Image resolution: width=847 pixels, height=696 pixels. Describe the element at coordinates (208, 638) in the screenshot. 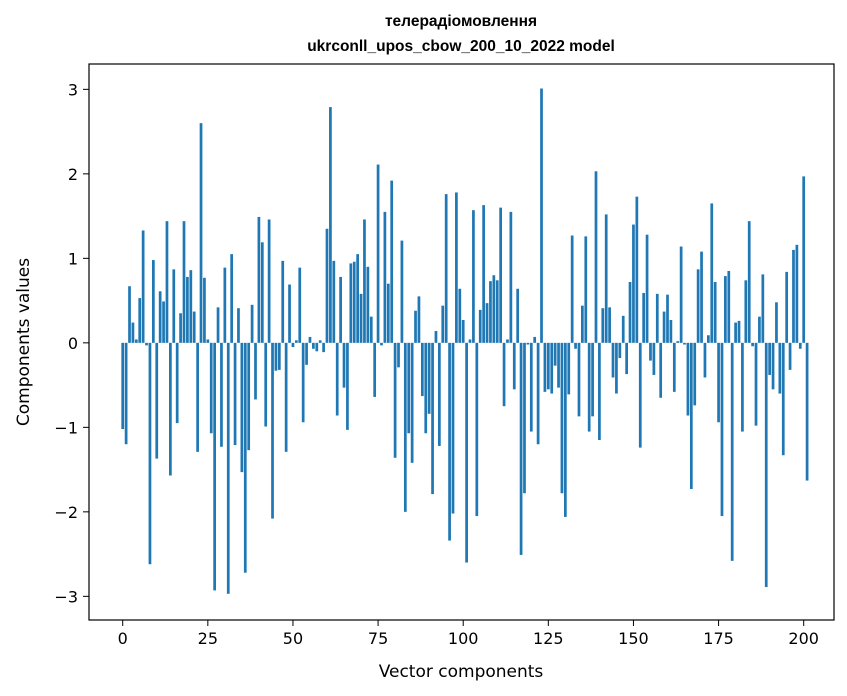

I see `x-tick-label: 25` at that location.